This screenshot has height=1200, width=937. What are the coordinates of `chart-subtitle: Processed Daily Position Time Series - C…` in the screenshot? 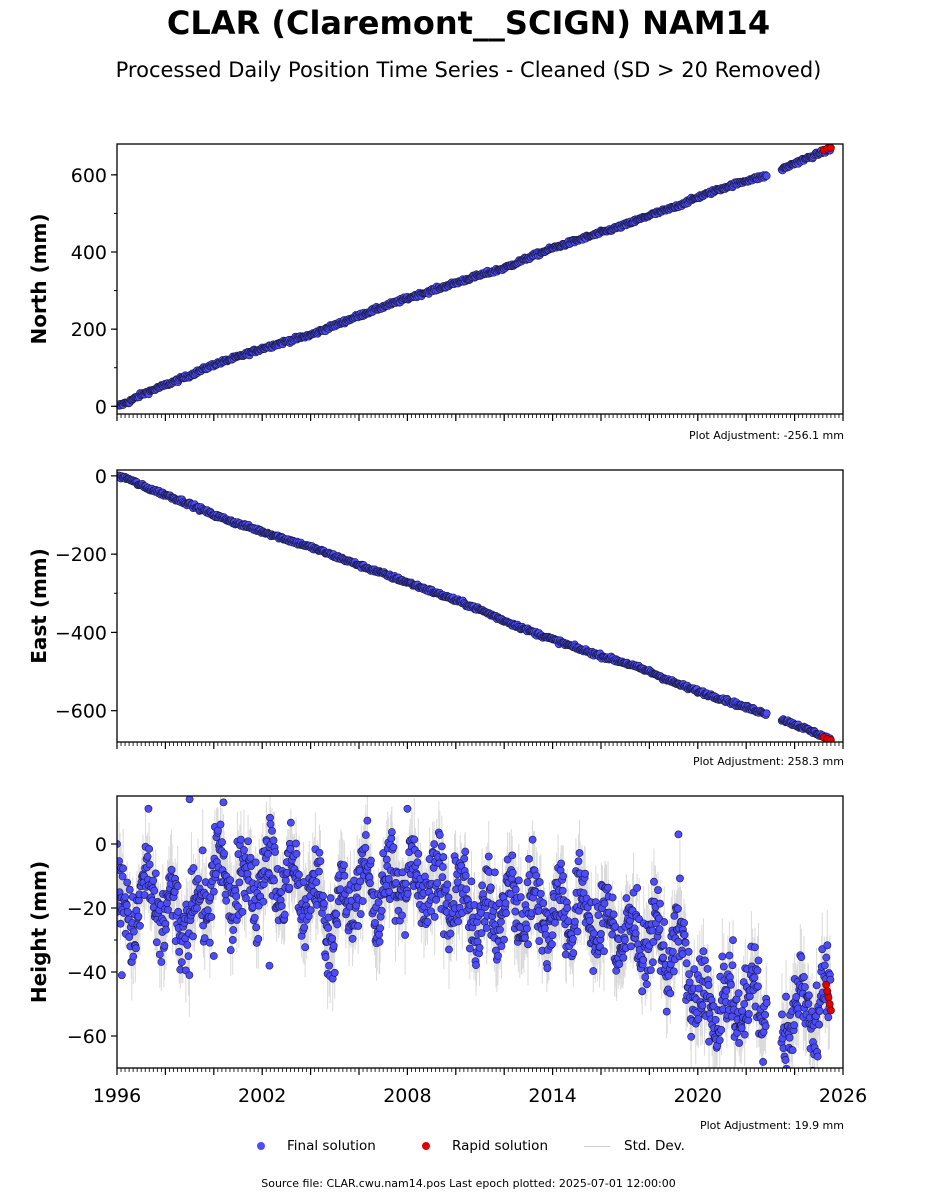 It's located at (468, 70).